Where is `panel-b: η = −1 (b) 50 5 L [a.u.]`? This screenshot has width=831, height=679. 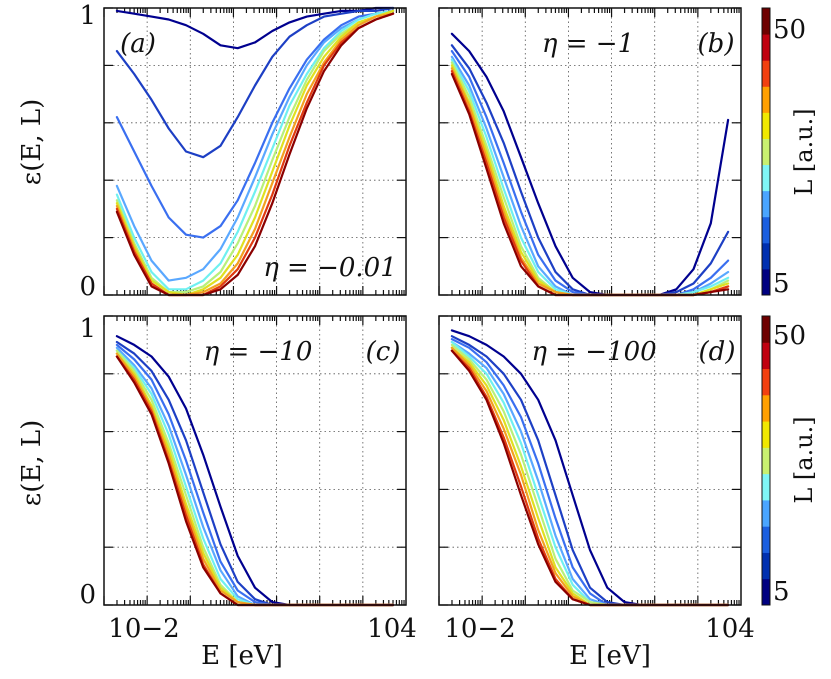 panel-b: η = −1 (b) 50 5 L [a.u.] is located at coordinates (680, 157).